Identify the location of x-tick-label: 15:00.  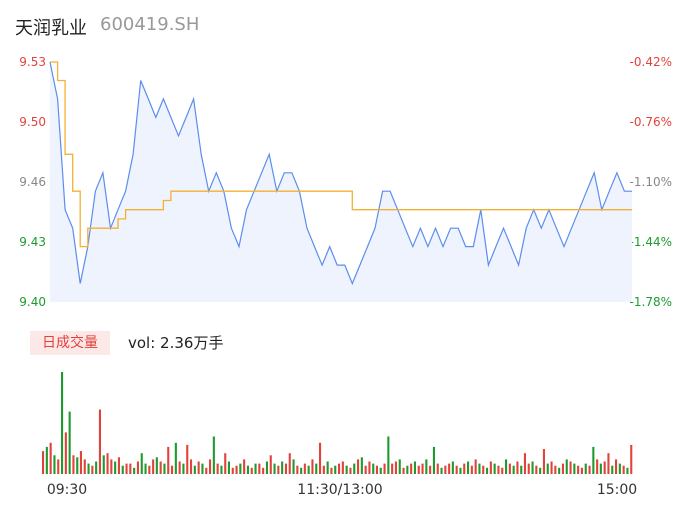
(617, 490).